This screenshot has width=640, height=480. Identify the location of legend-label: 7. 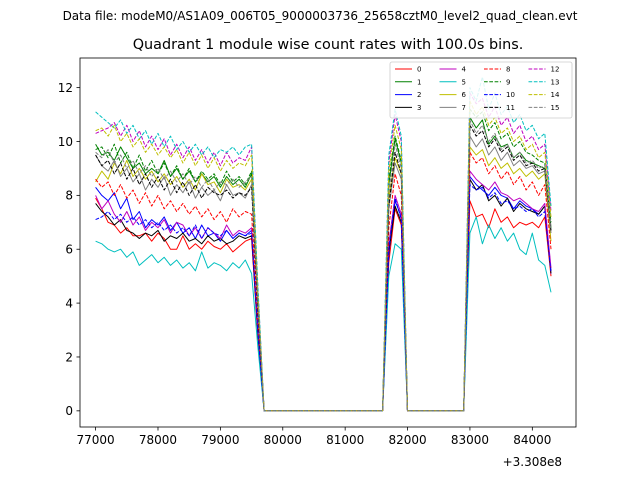
(464, 108).